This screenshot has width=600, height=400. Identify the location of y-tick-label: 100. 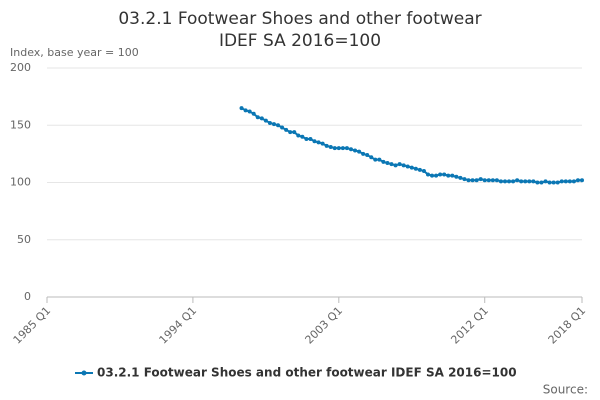
(20, 182).